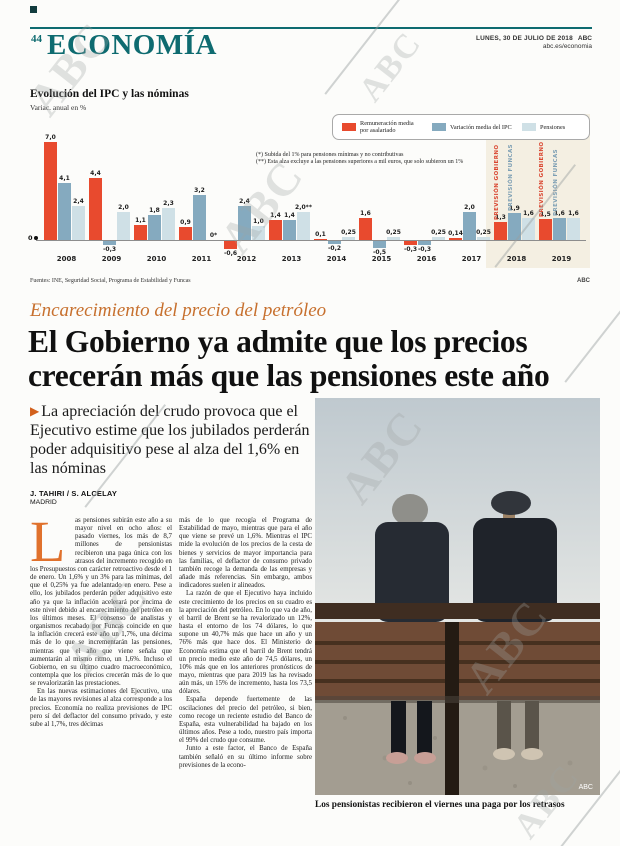  Describe the element at coordinates (303, 207) in the screenshot. I see `bar-value-pensiones-2013: 2,0**` at that location.